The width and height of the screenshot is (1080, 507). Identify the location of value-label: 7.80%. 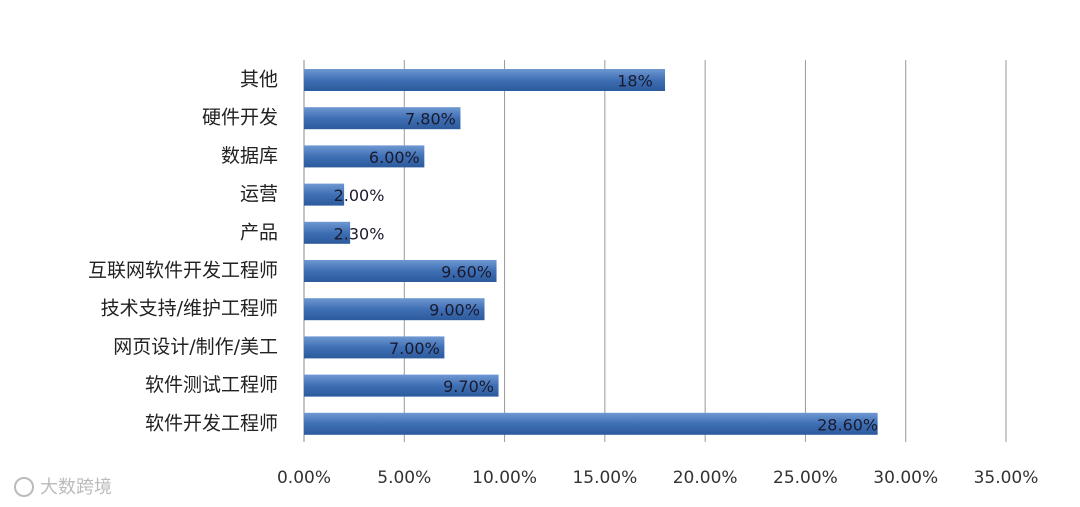
(430, 119).